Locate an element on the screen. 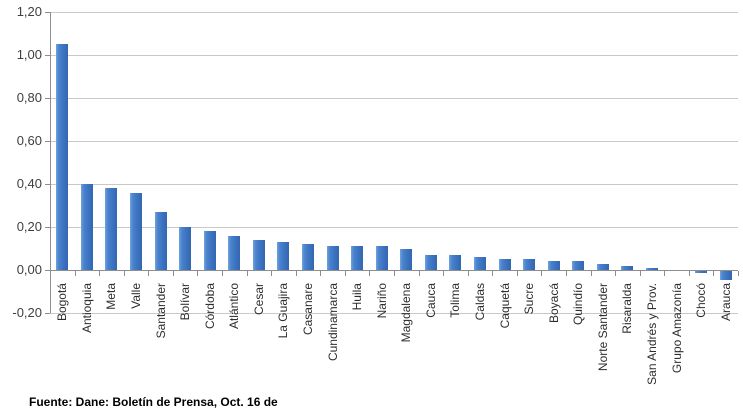 Image resolution: width=743 pixels, height=419 pixels. x-tick-label: Caldas is located at coordinates (480, 302).